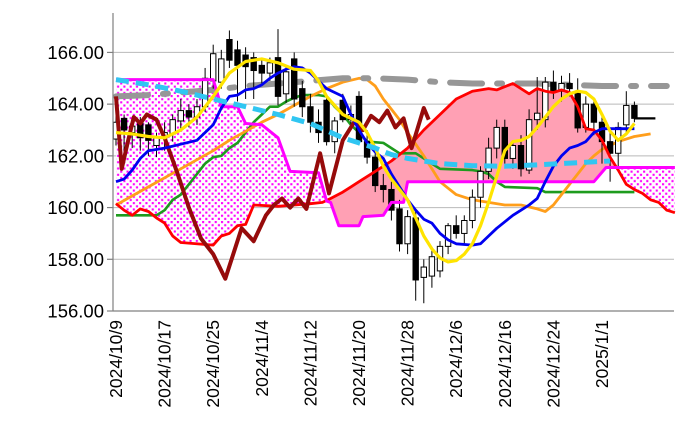 This screenshot has width=677, height=443. I want to click on y-axis-label: 160.00, so click(75, 207).